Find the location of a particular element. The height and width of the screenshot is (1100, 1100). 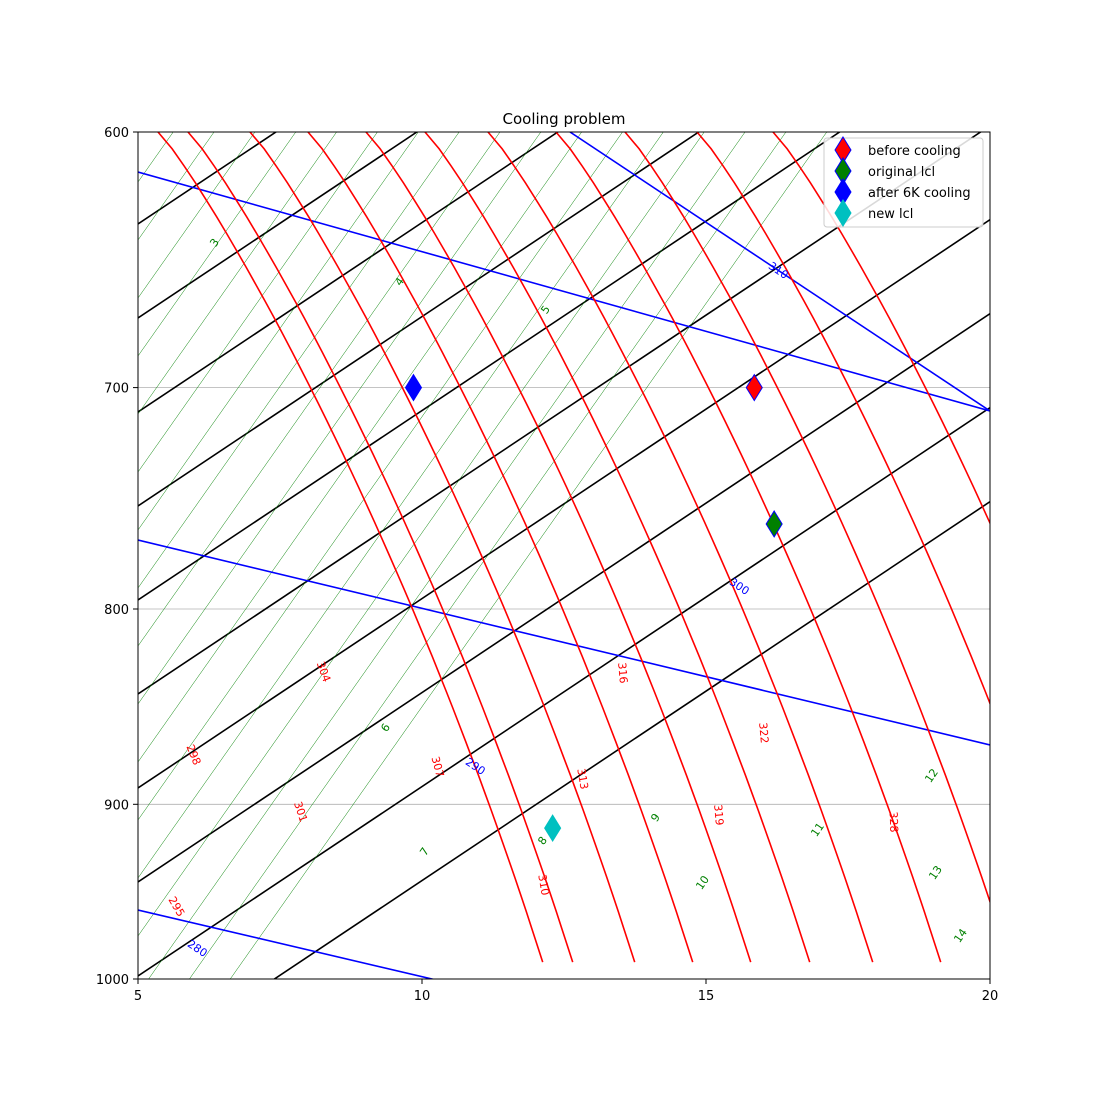

isentrope-label: 316 is located at coordinates (622, 673).